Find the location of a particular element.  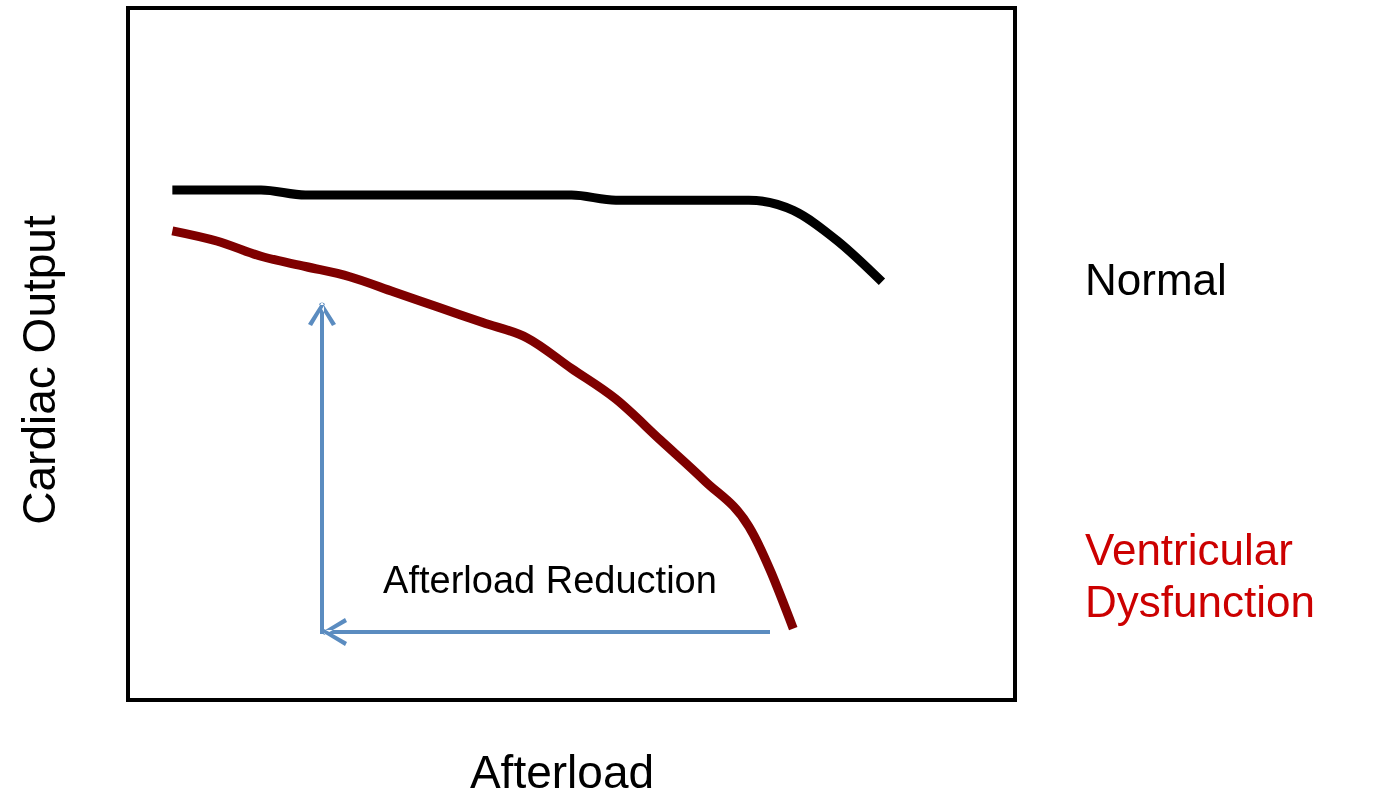

text: Ventricular Dysfunction is located at coordinates (1200, 575).